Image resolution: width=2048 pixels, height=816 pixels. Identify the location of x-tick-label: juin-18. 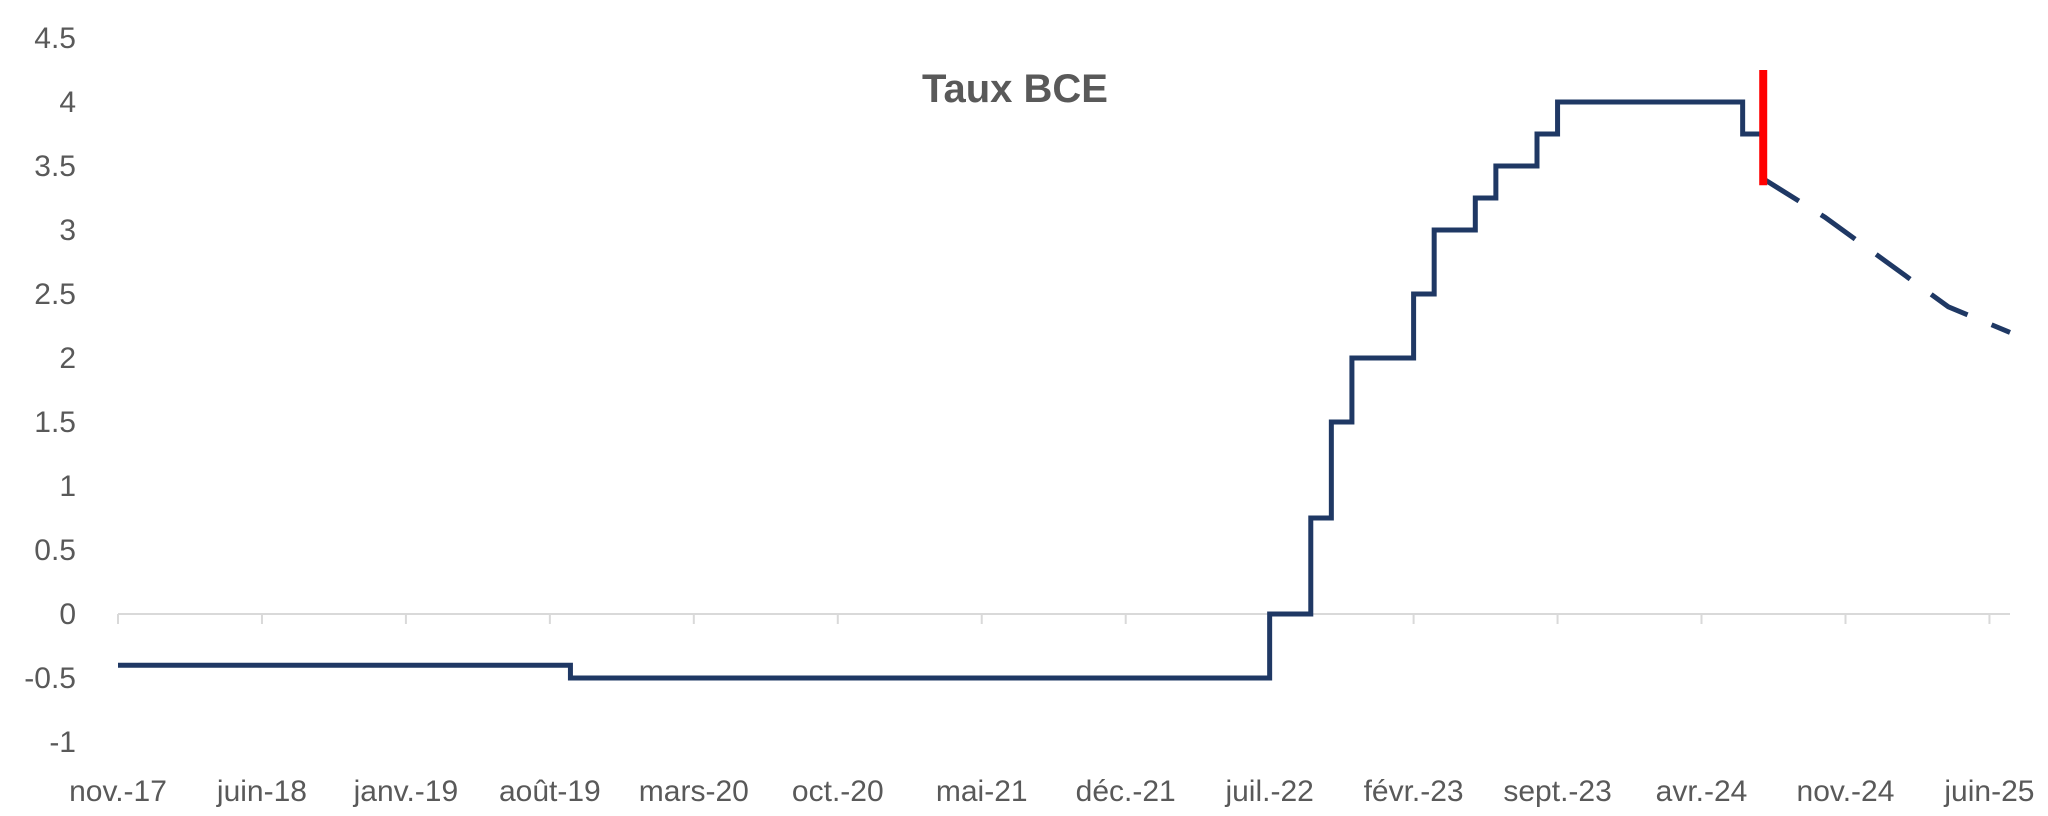
(261, 791).